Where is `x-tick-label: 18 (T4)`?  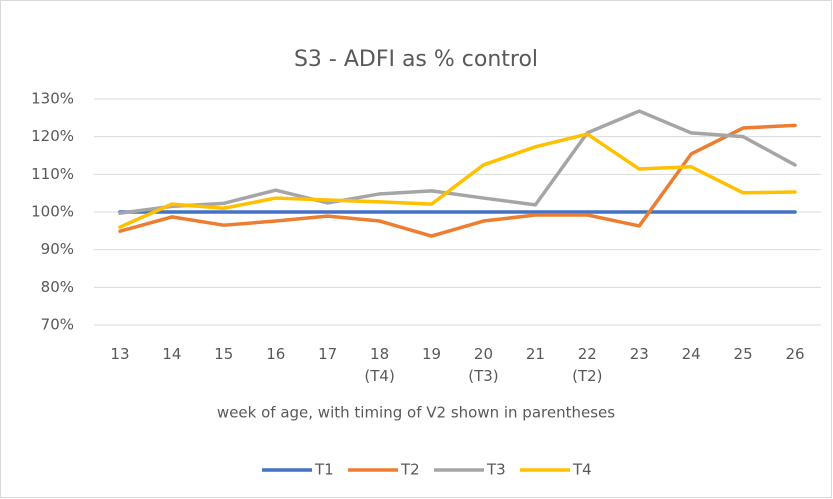
x-tick-label: 18 (T4) is located at coordinates (379, 365).